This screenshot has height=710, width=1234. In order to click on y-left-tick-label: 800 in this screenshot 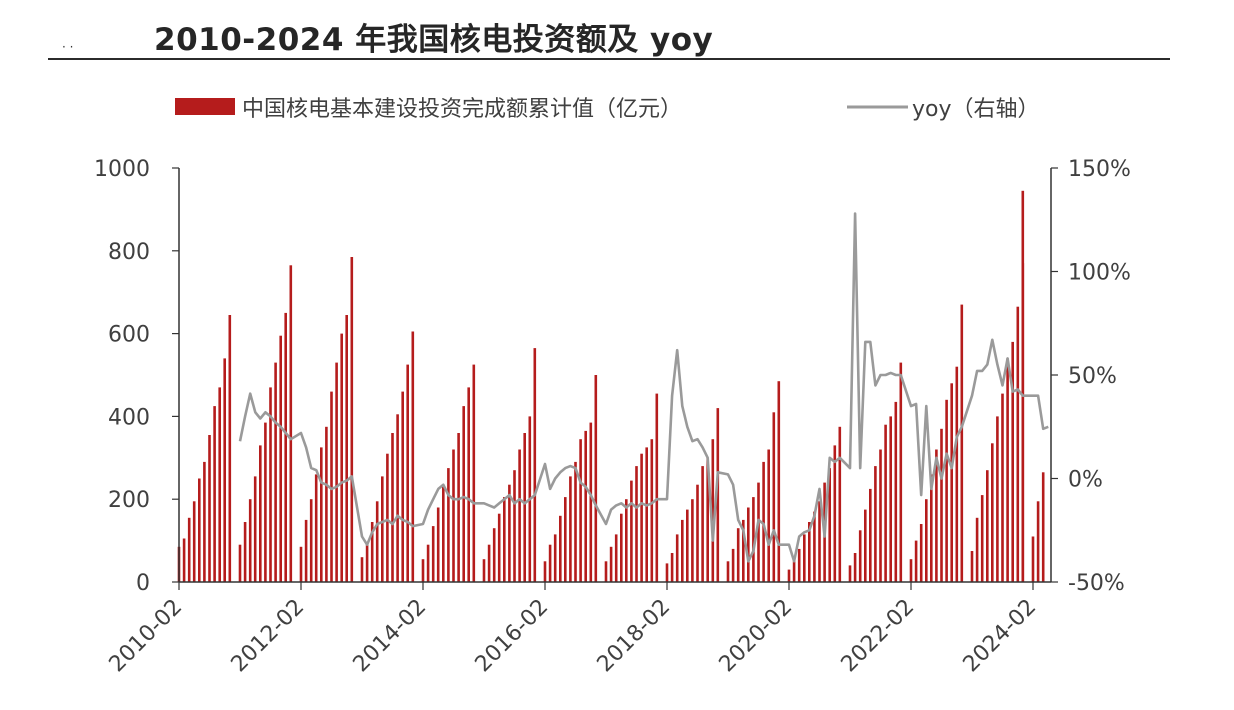, I will do `click(129, 252)`.